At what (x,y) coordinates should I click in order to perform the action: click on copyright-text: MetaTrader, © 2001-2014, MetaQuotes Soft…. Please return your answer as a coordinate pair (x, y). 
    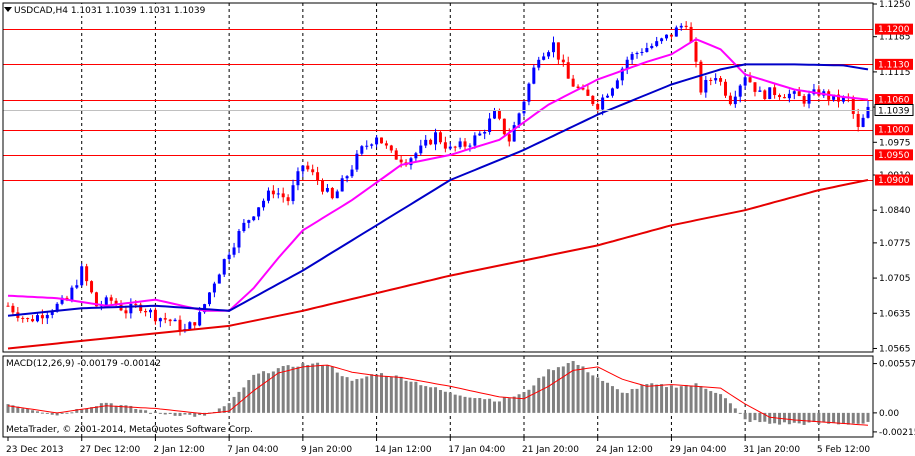
    Looking at the image, I should click on (129, 430).